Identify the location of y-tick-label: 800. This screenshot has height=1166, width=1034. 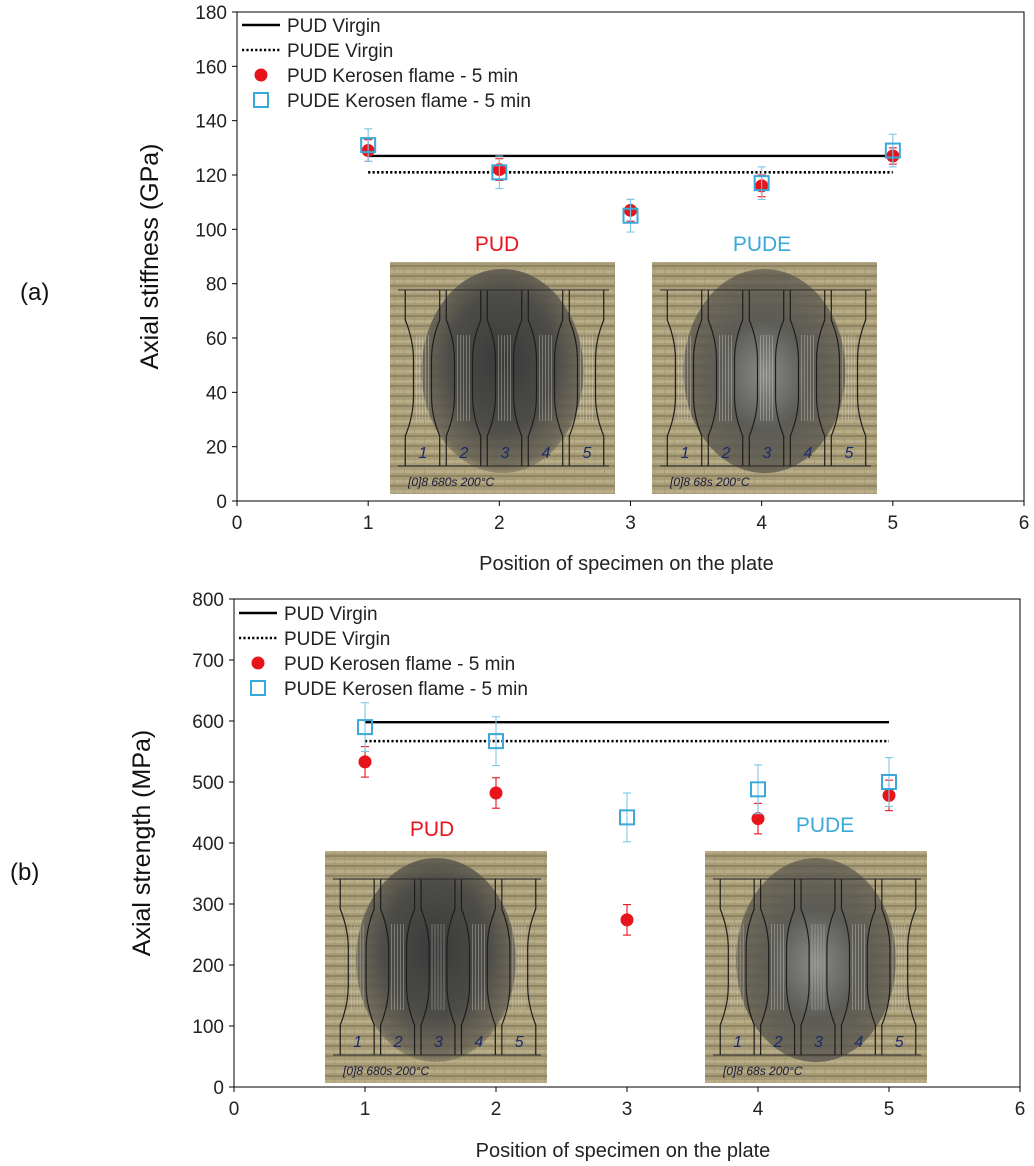
(208, 600).